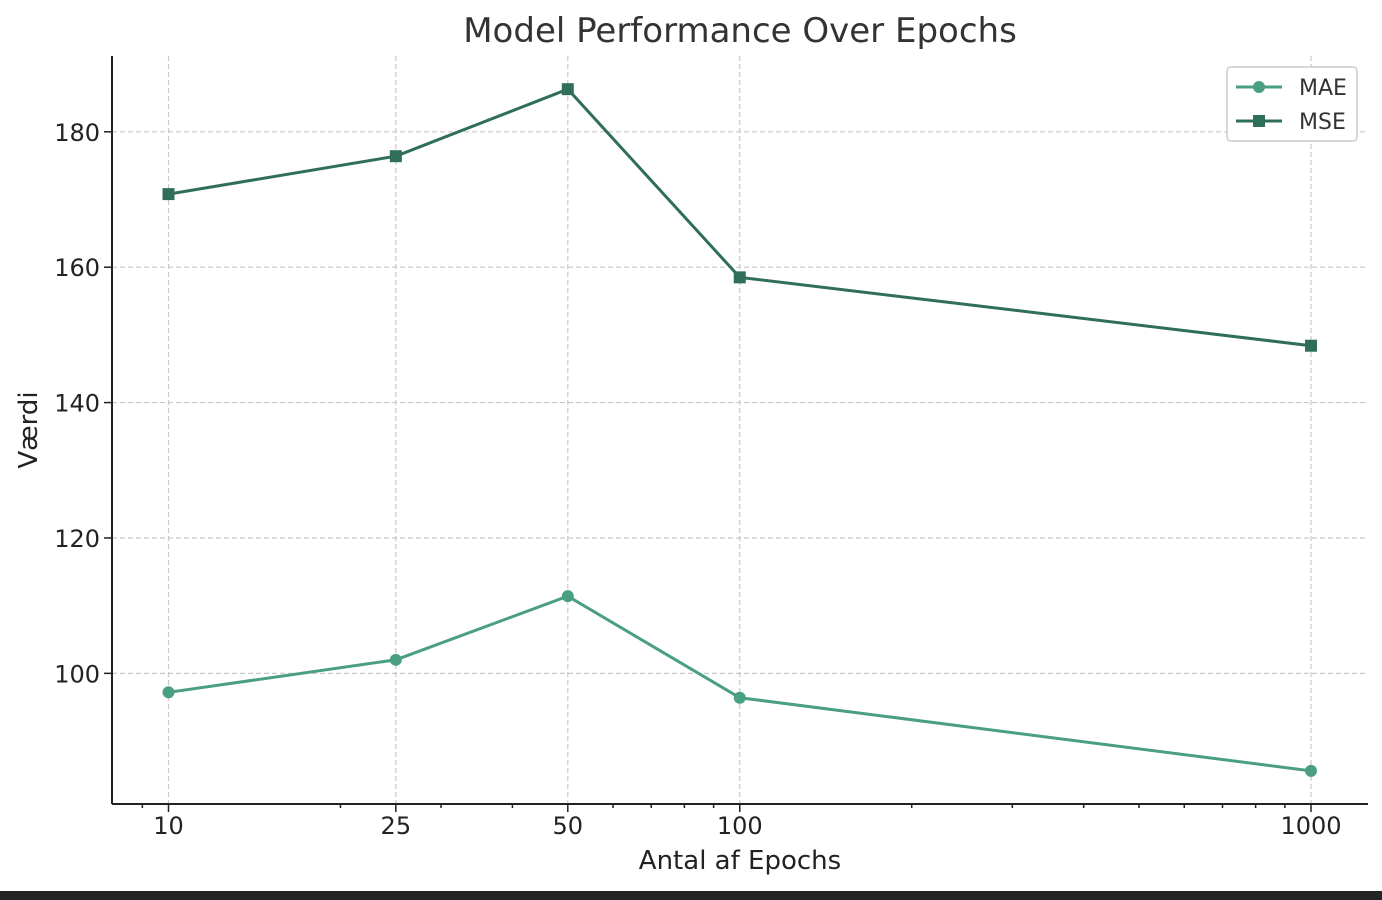 The width and height of the screenshot is (1382, 900). I want to click on x-tick-label: 1000, so click(1310, 826).